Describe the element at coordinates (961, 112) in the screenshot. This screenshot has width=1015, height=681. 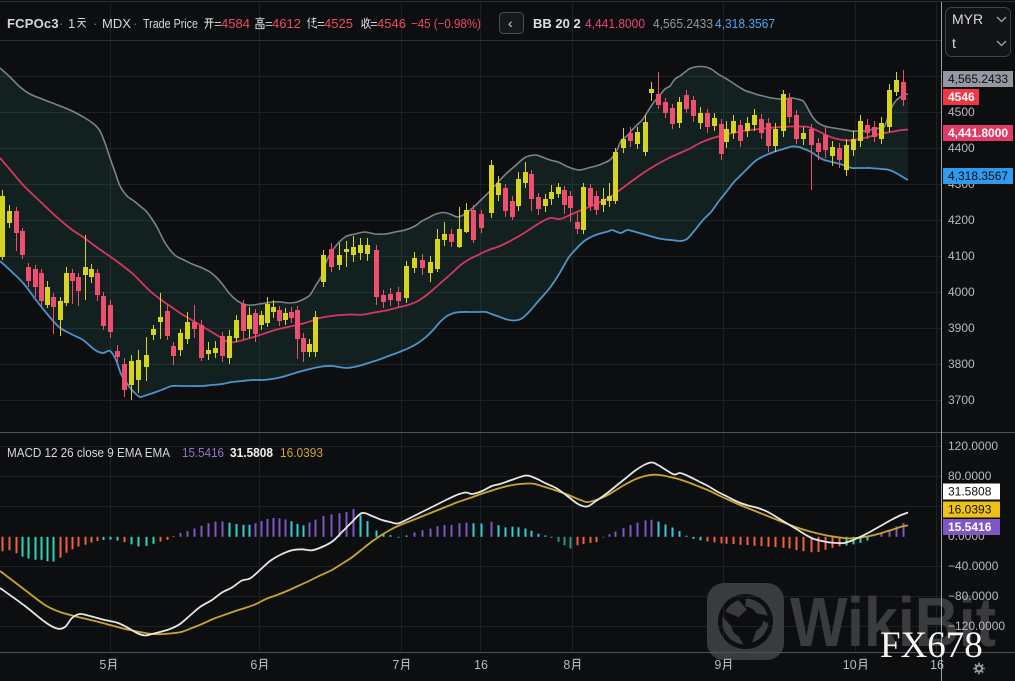
I see `svg-text: 4500` at that location.